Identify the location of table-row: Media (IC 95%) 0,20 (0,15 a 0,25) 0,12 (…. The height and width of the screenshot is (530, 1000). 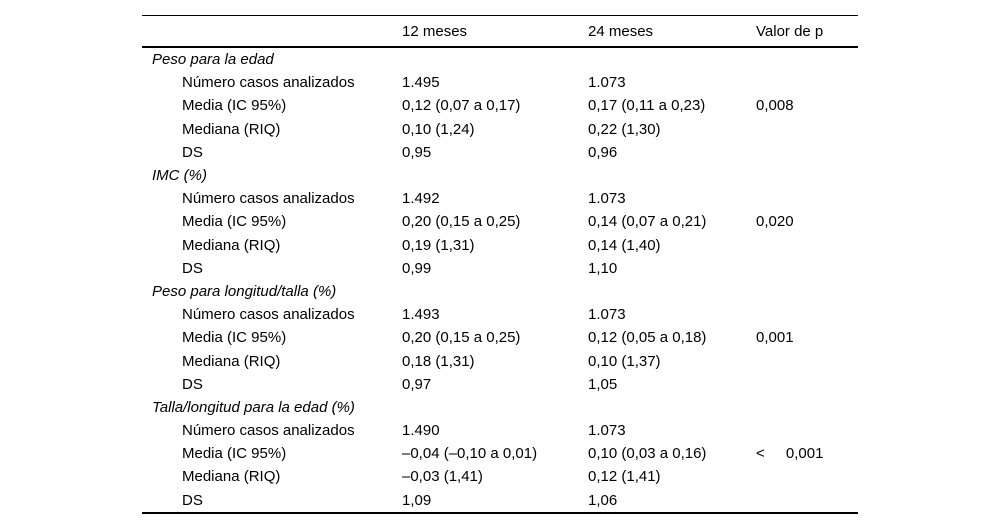
(500, 337).